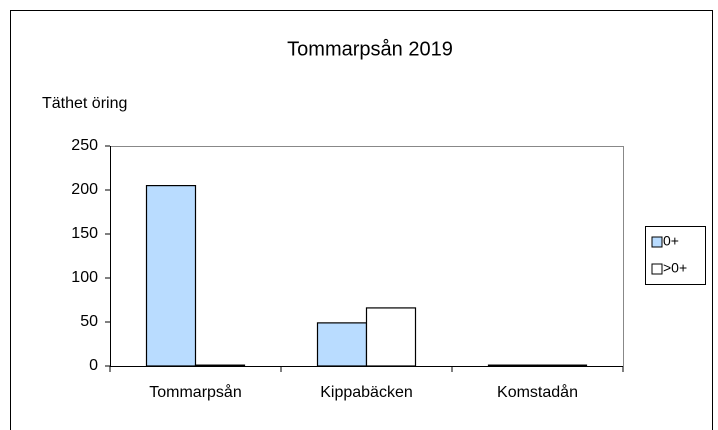 The width and height of the screenshot is (718, 430). I want to click on chart-title: Tommarpsån 2019, so click(370, 49).